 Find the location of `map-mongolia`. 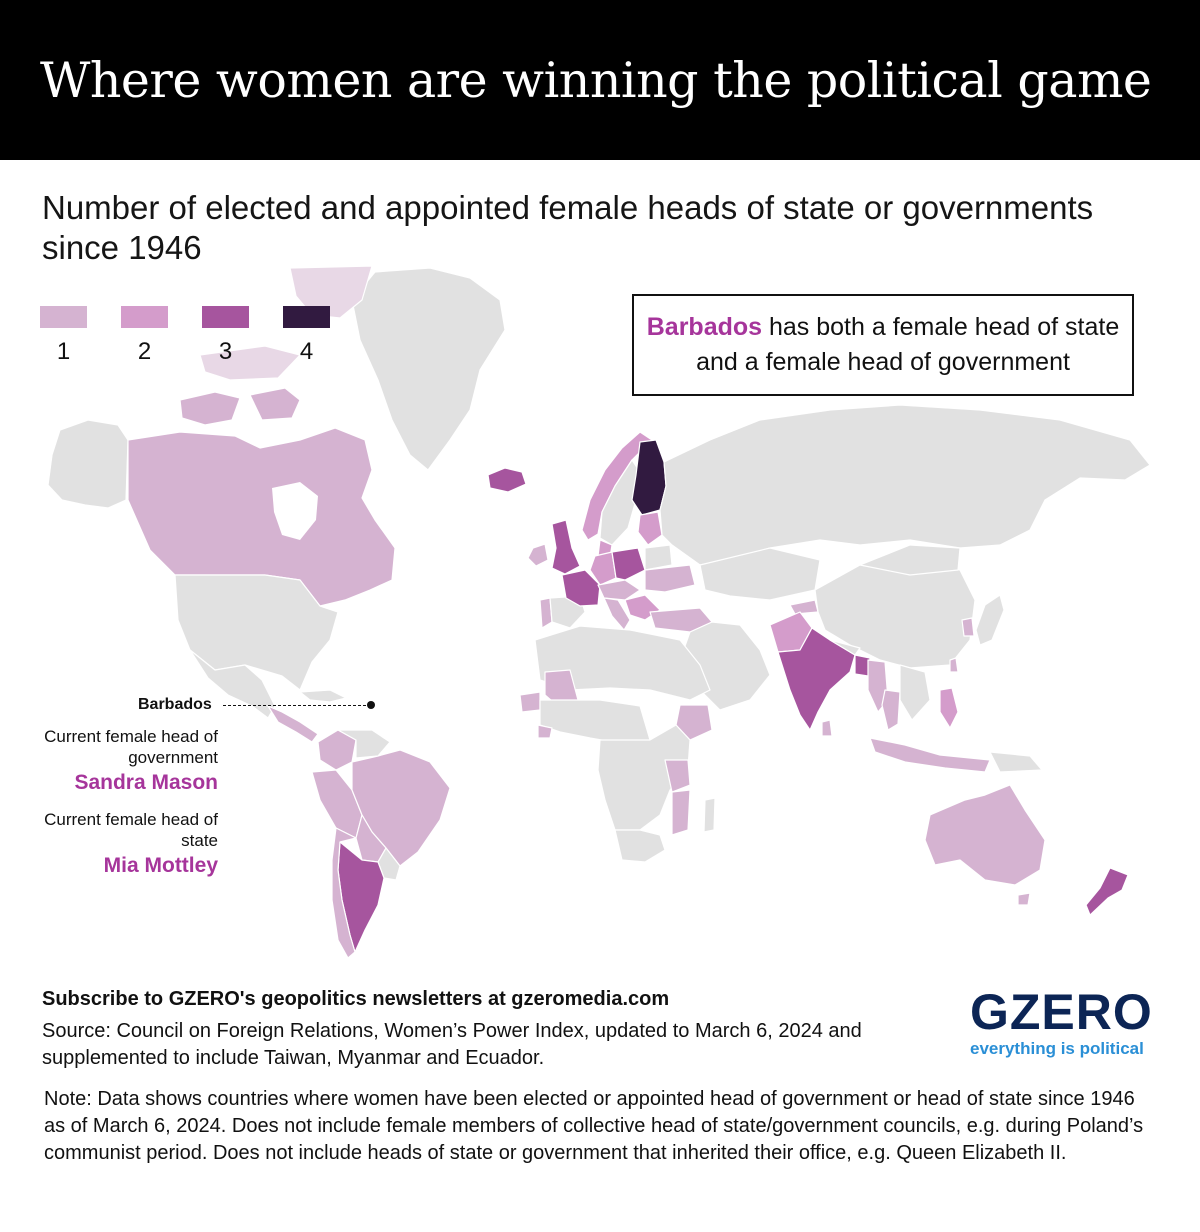

map-mongolia is located at coordinates (910, 560).